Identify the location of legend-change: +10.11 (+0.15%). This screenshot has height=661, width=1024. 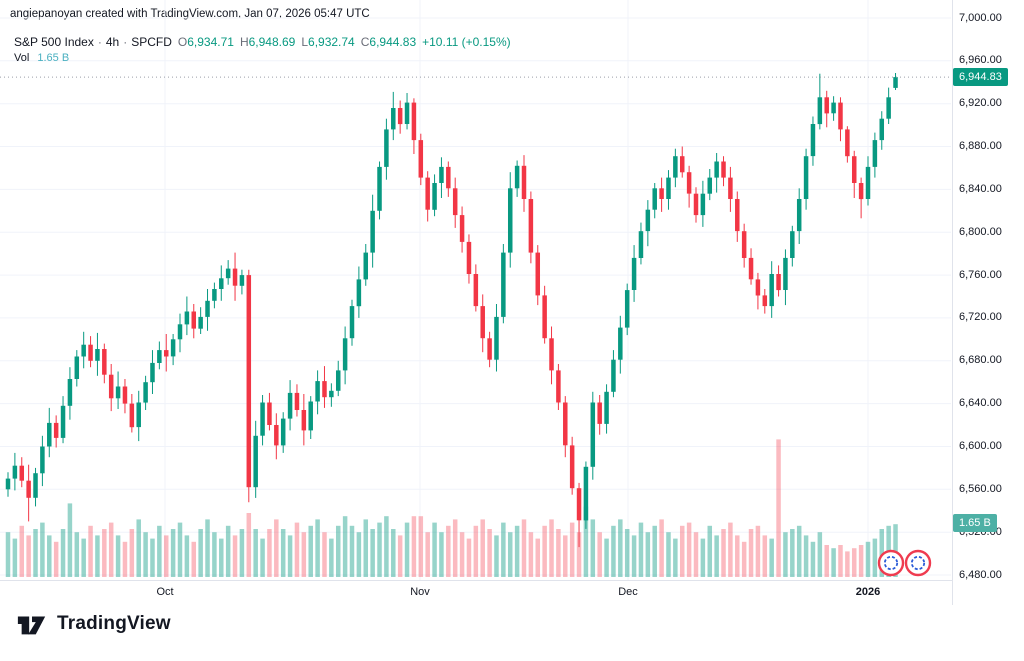
(466, 42).